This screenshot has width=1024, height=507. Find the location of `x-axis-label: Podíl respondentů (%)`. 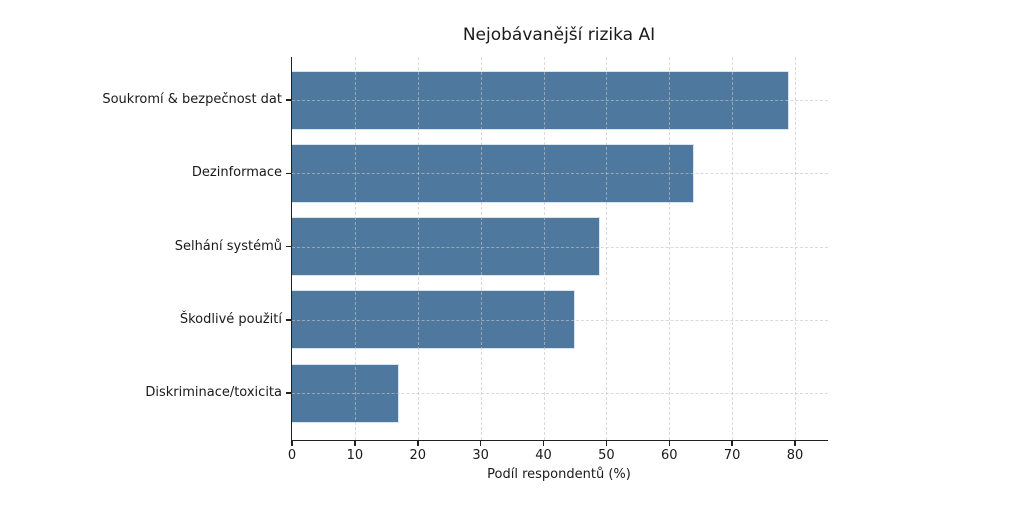

x-axis-label: Podíl respondentů (%) is located at coordinates (559, 474).